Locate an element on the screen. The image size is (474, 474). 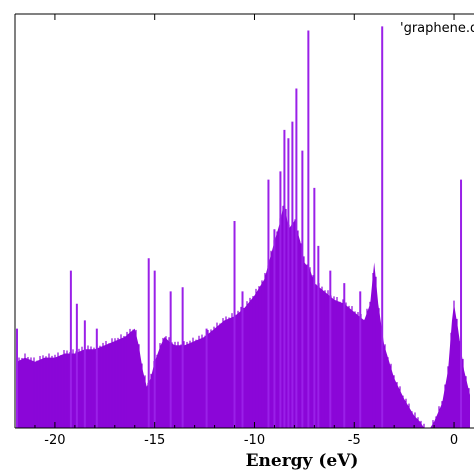
x-axis-title: Energy (eV) is located at coordinates (302, 461).